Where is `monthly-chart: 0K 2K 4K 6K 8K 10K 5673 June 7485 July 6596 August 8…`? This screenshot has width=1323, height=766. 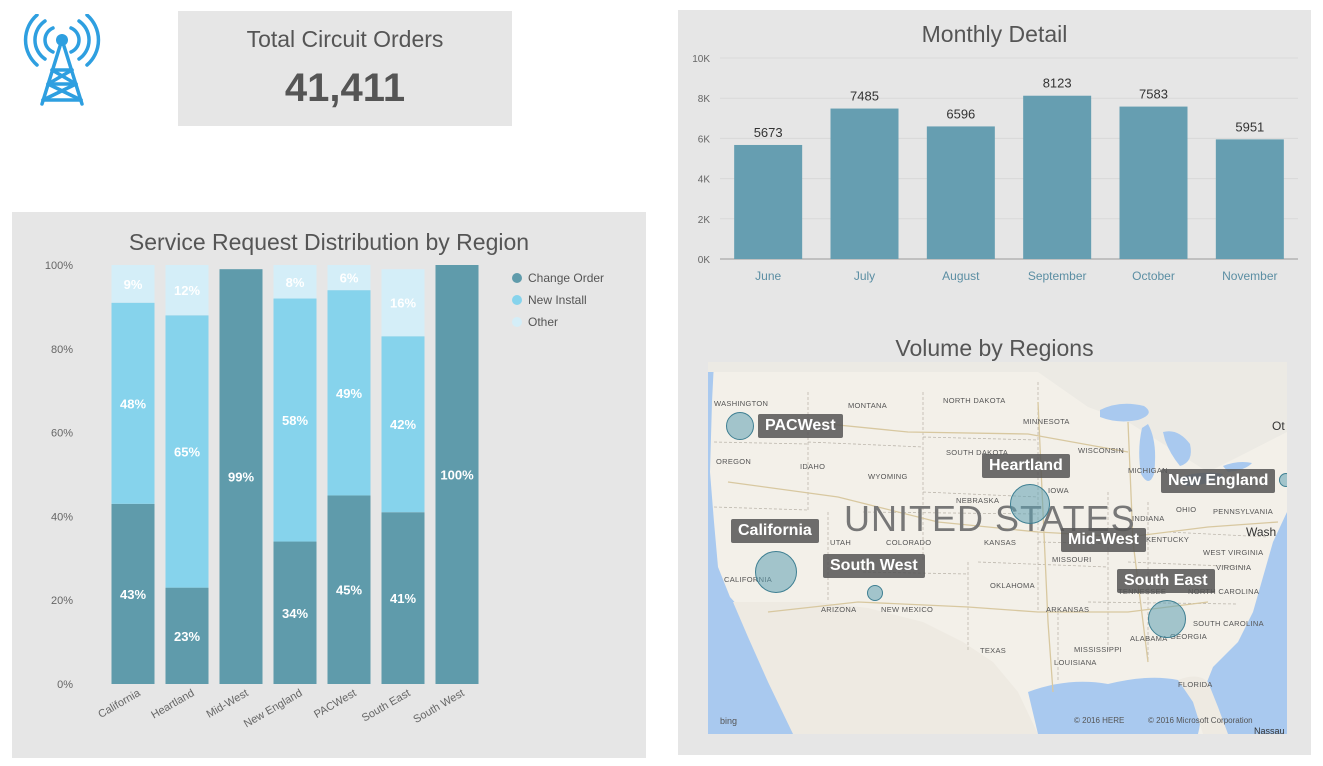
monthly-chart: 0K 2K 4K 6K 8K 10K 5673 June 7485 July 6596 August 8… is located at coordinates (995, 168).